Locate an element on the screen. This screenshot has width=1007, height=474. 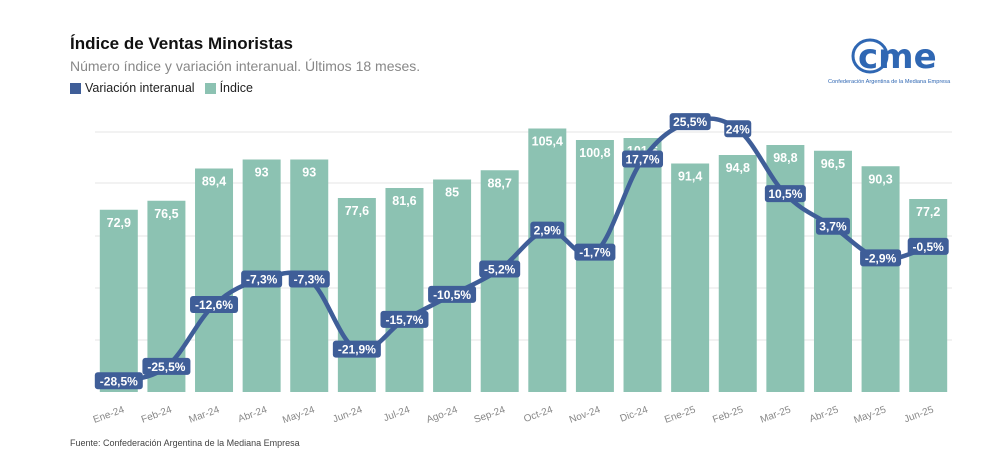
line-label: -25,5% is located at coordinates (166, 367).